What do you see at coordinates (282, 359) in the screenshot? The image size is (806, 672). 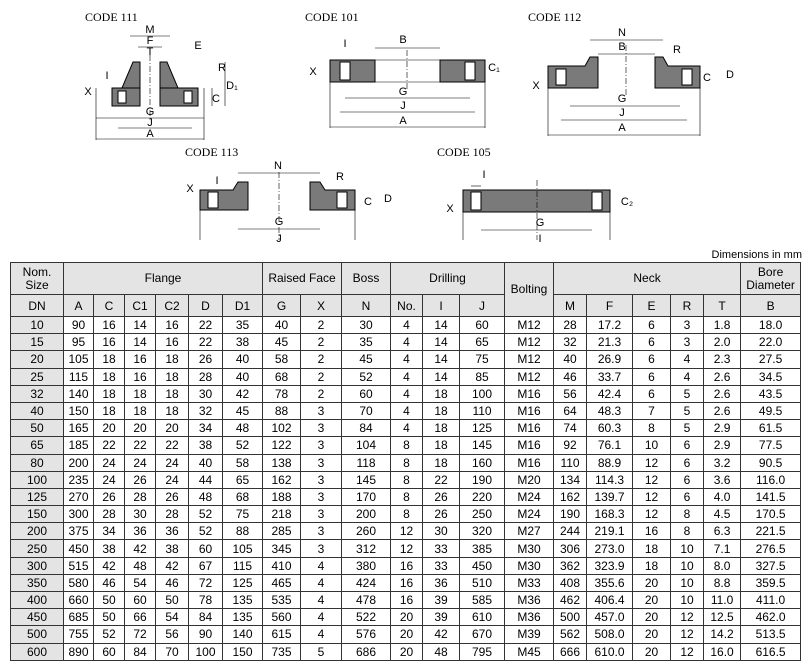 I see `table-cell: 58` at bounding box center [282, 359].